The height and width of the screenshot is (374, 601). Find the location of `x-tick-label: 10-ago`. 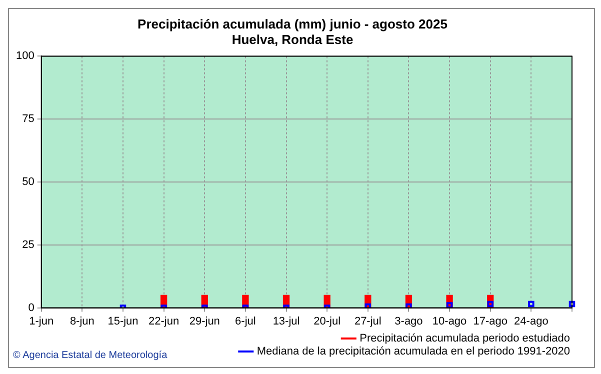

x-tick-label: 10-ago is located at coordinates (449, 321).